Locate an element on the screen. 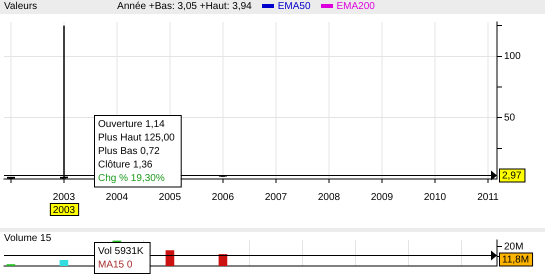  x-tick-label: 2011 is located at coordinates (488, 197).